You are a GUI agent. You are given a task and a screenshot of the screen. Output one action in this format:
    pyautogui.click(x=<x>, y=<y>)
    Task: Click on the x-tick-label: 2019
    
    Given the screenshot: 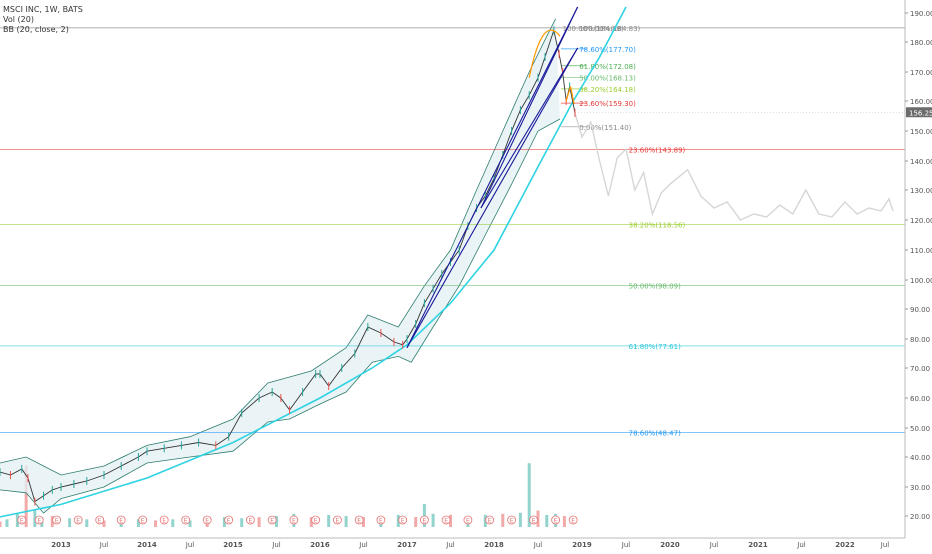 What is the action you would take?
    pyautogui.click(x=582, y=545)
    